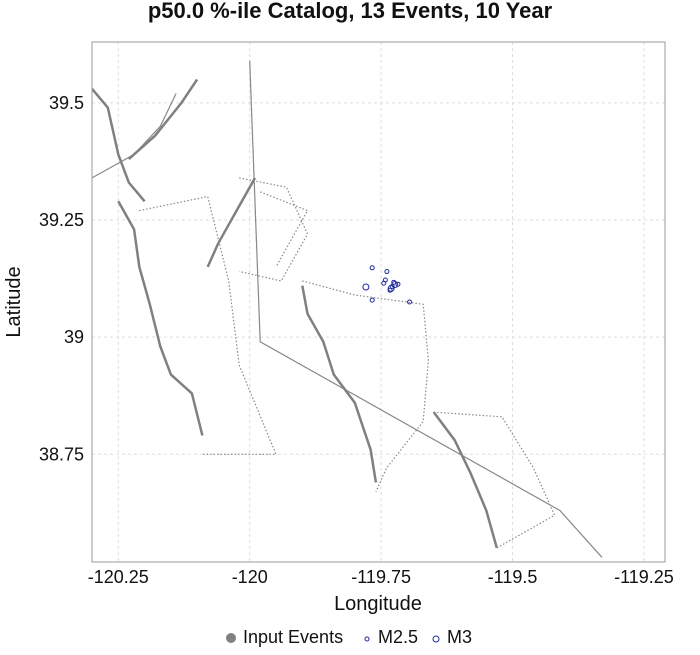 This screenshot has width=700, height=655. Describe the element at coordinates (349, 637) in the screenshot. I see `legend: Input Events M2.5 M3` at that location.